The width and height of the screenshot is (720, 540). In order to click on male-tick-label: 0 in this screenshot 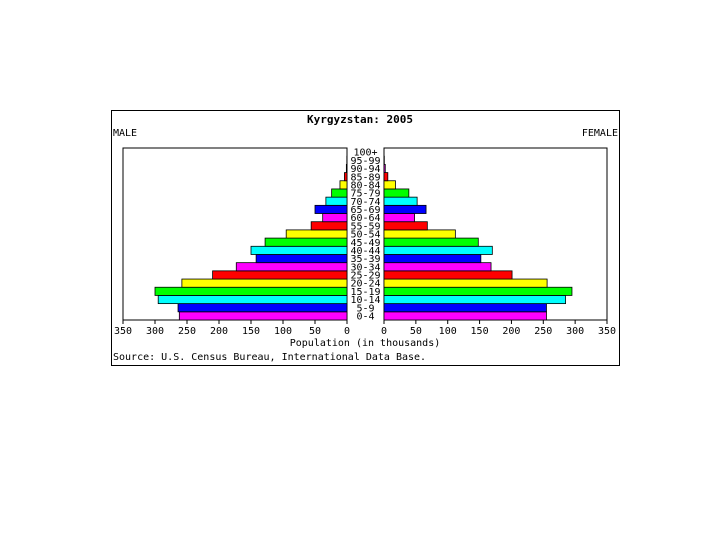, I will do `click(347, 331)`.